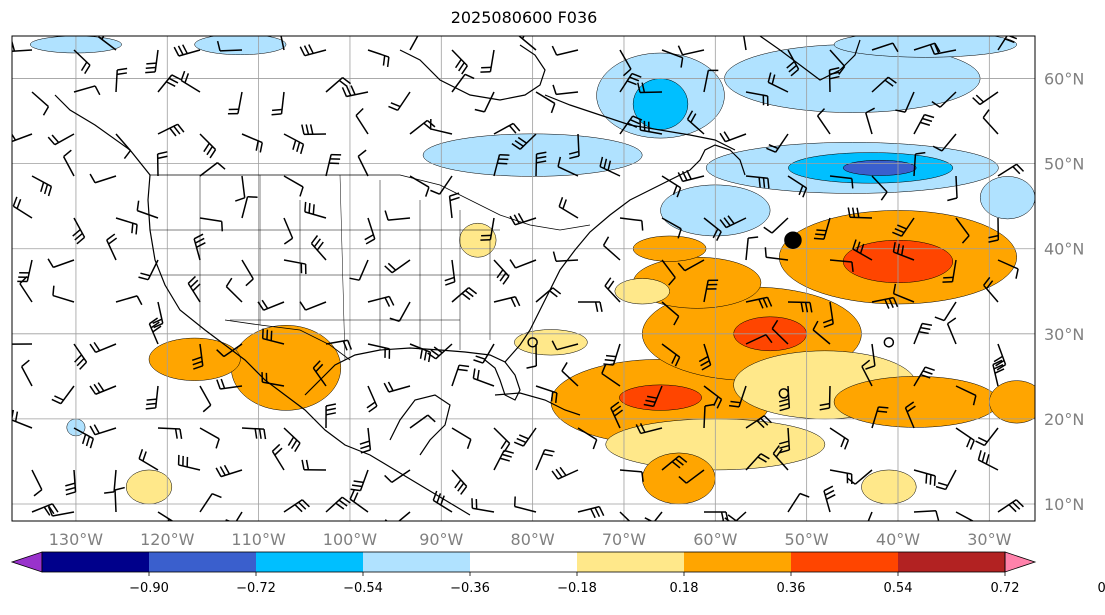 Image resolution: width=1105 pixels, height=615 pixels. What do you see at coordinates (256, 588) in the screenshot?
I see `colorbar-tick-label: −0.72` at bounding box center [256, 588].